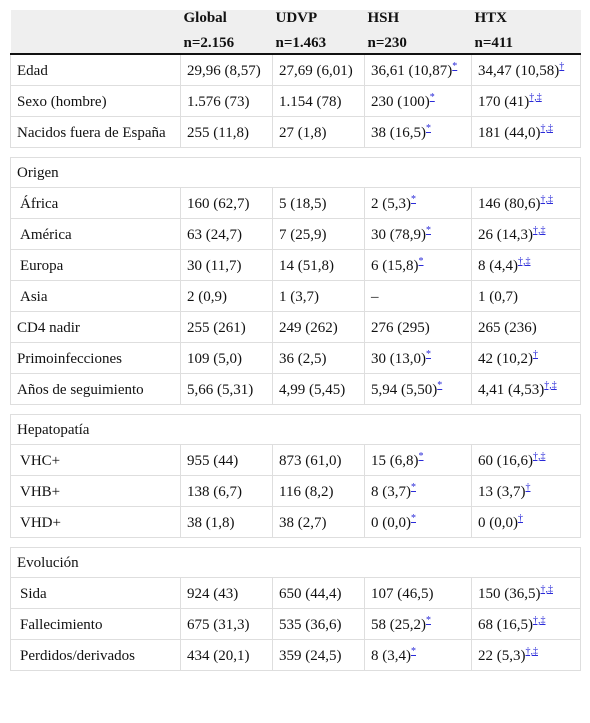  What do you see at coordinates (398, 235) in the screenshot?
I see `cell-value: 30 (78,9)` at bounding box center [398, 235].